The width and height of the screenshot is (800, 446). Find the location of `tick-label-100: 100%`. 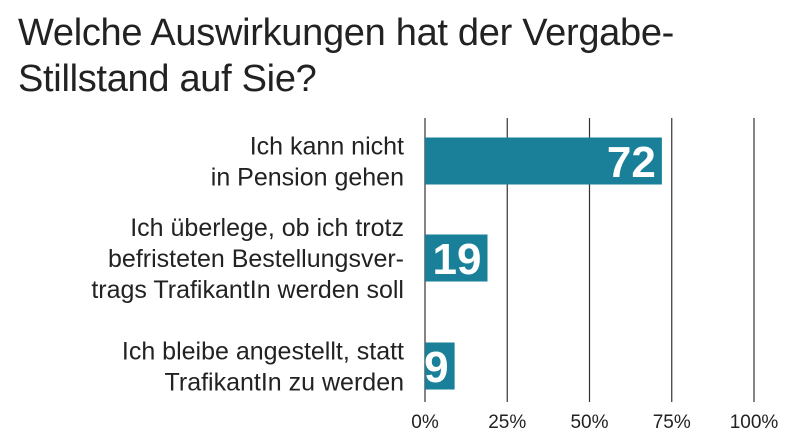

tick-label-100: 100% is located at coordinates (754, 422).